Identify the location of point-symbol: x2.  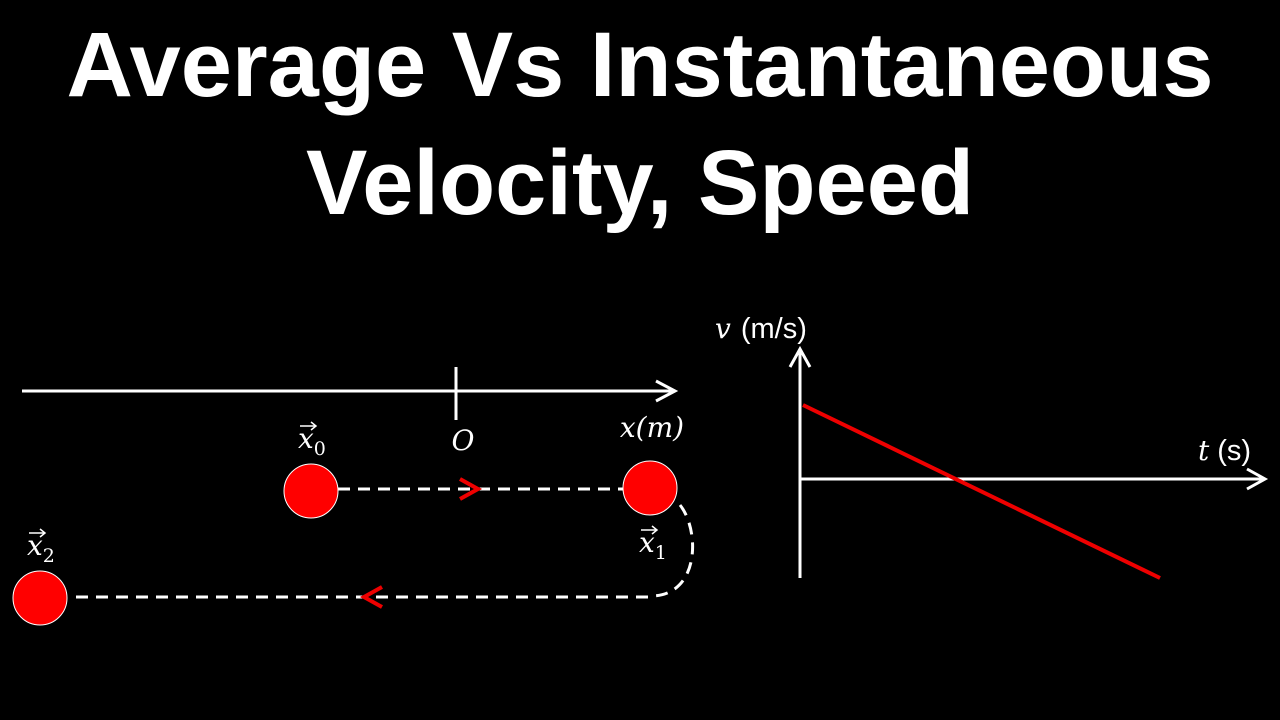
(41, 548).